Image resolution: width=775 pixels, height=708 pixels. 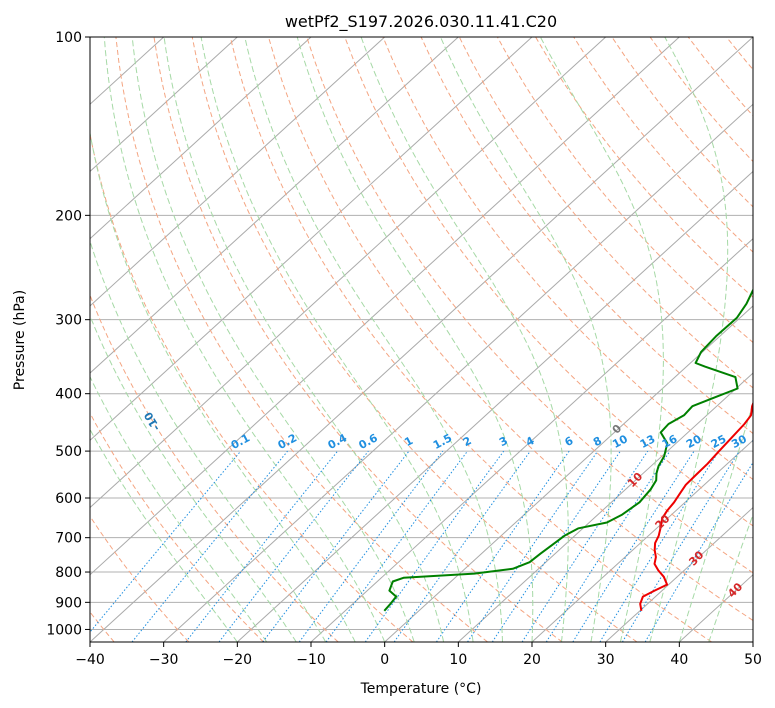 What do you see at coordinates (68, 452) in the screenshot?
I see `y-tick-label: 500` at bounding box center [68, 452].